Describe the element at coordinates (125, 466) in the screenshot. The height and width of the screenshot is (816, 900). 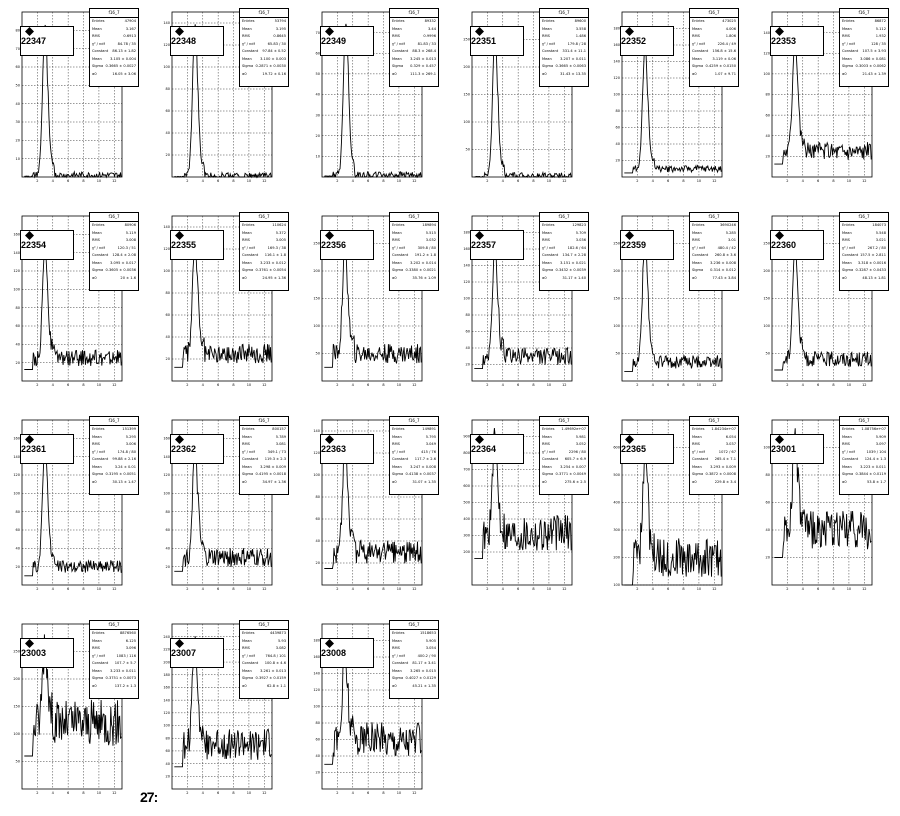
I see `stats-value: 3.24 ± 0.01` at that location.